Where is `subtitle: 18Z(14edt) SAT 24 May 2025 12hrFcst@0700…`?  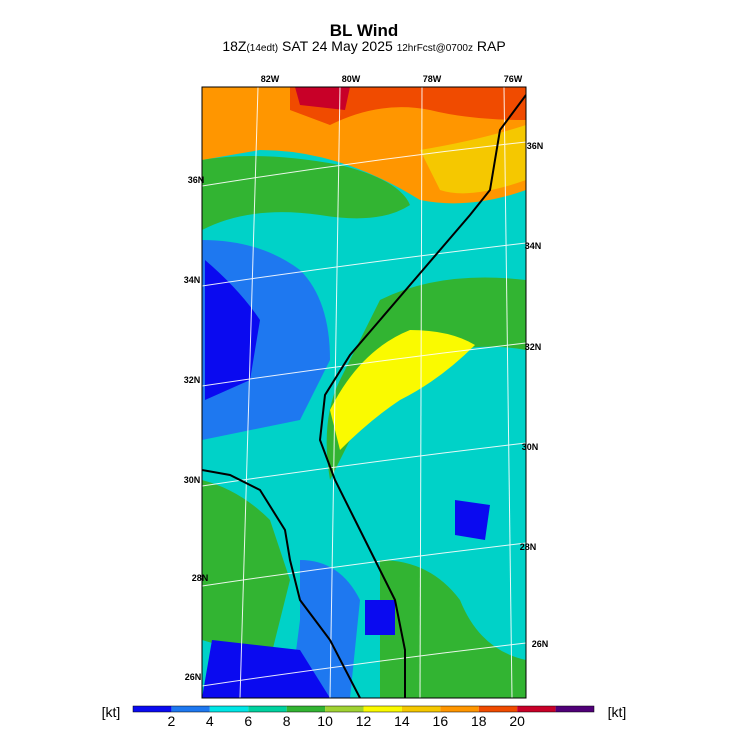
subtitle: 18Z(14edt) SAT 24 May 2025 12hrFcst@0700… is located at coordinates (363, 46).